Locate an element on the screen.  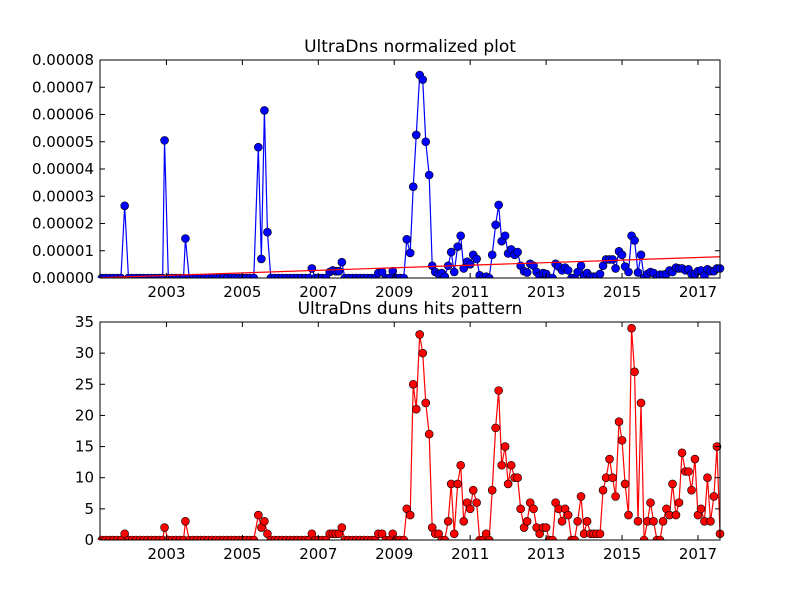
hits-x-tick-label: 2003 is located at coordinates (166, 554).